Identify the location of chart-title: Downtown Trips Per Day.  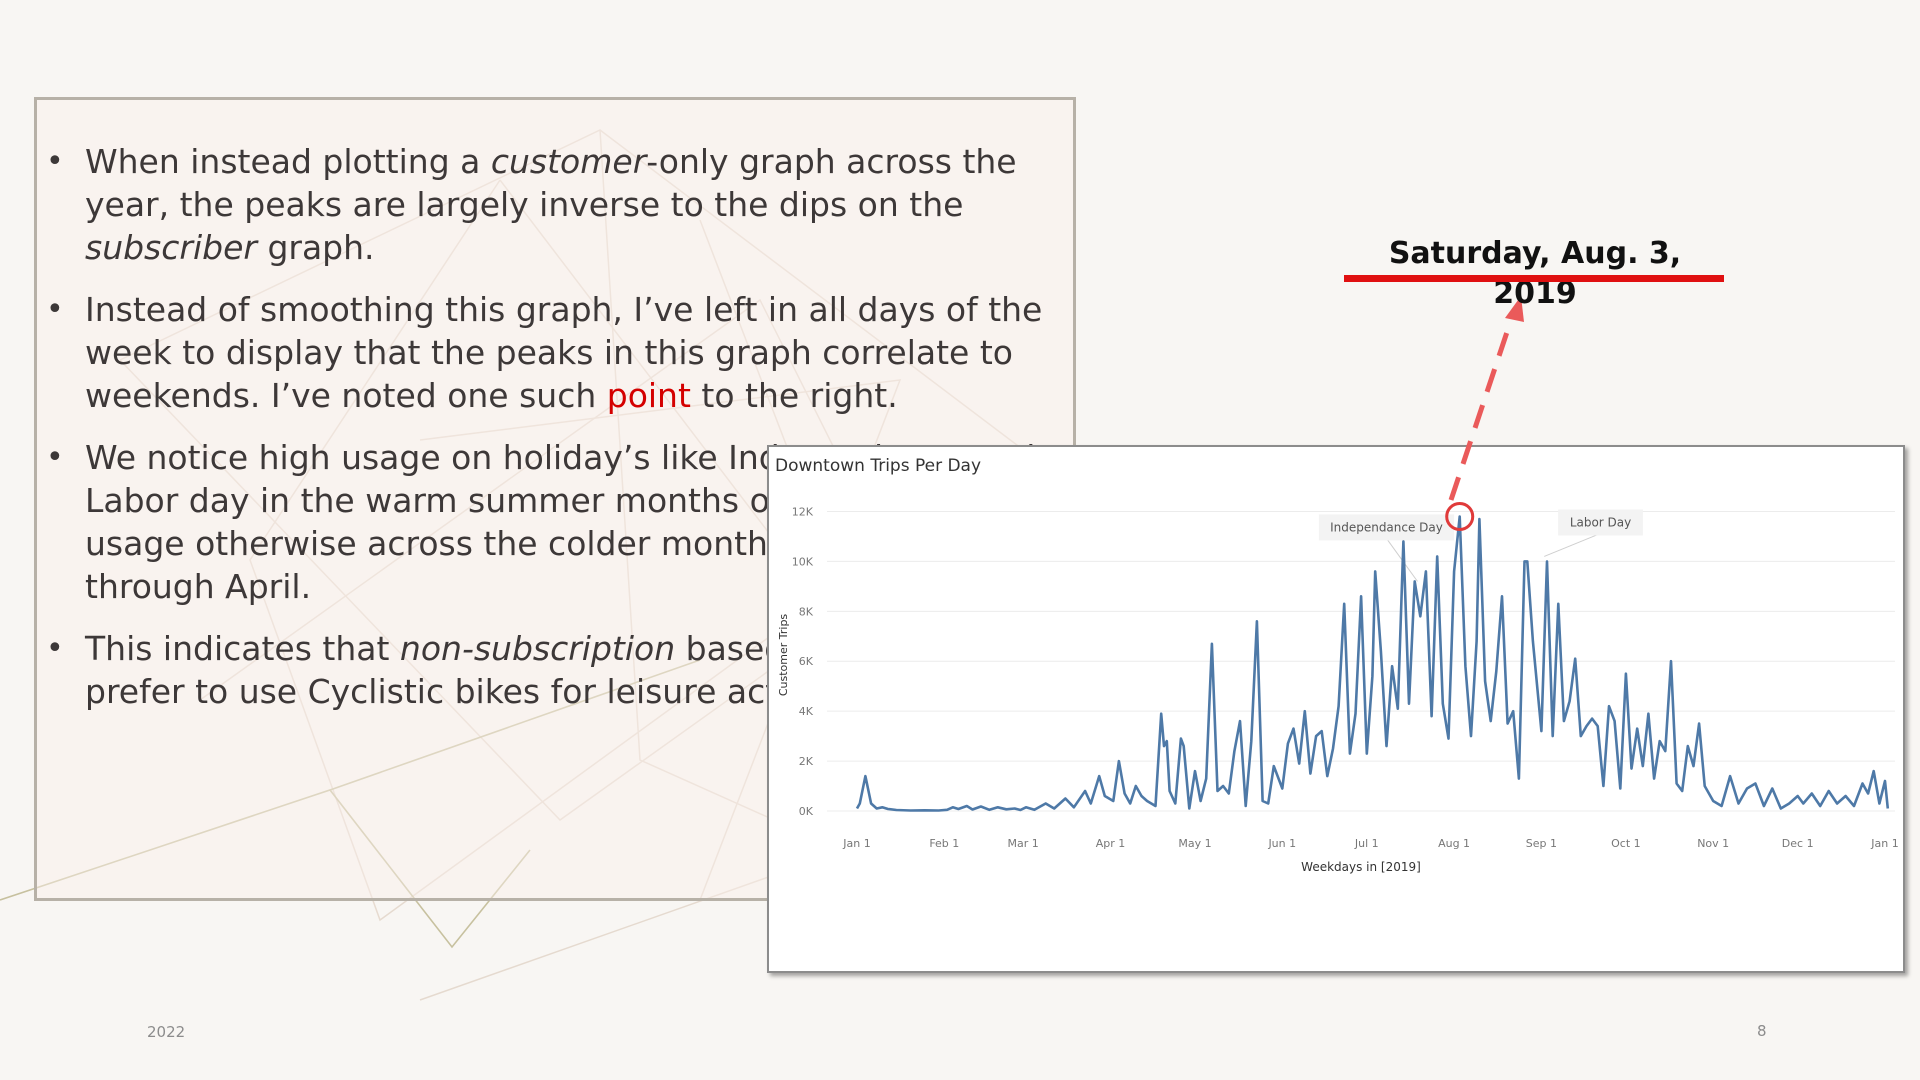
(878, 466).